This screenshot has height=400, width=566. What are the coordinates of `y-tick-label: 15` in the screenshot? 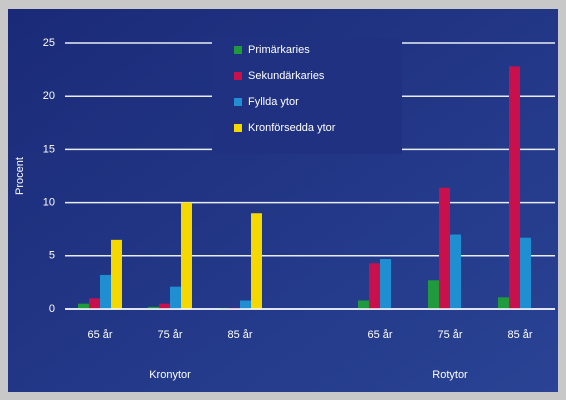 It's located at (49, 149).